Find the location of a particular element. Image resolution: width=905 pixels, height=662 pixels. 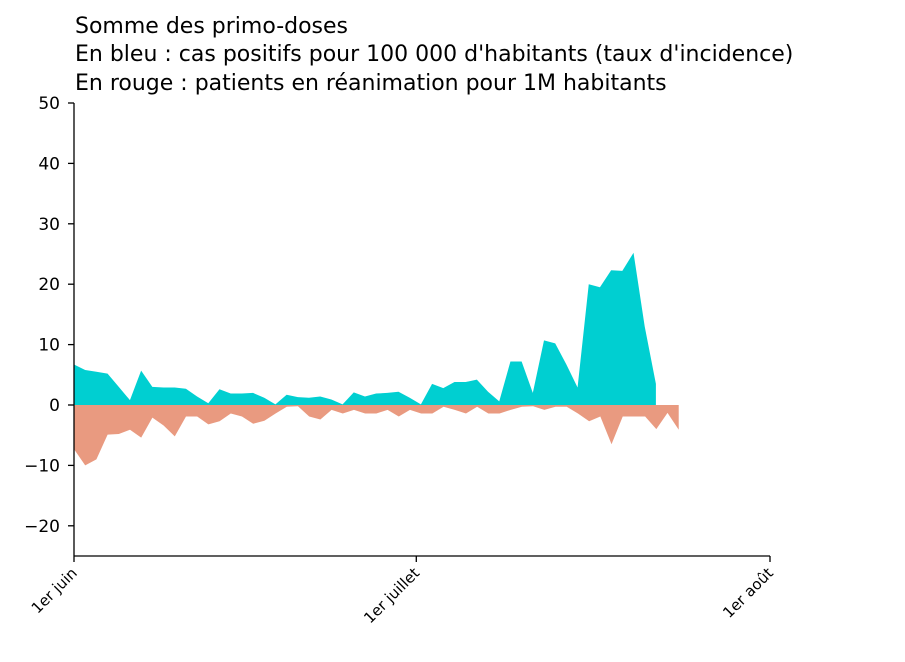

y-tick-label: 0 is located at coordinates (54, 406).